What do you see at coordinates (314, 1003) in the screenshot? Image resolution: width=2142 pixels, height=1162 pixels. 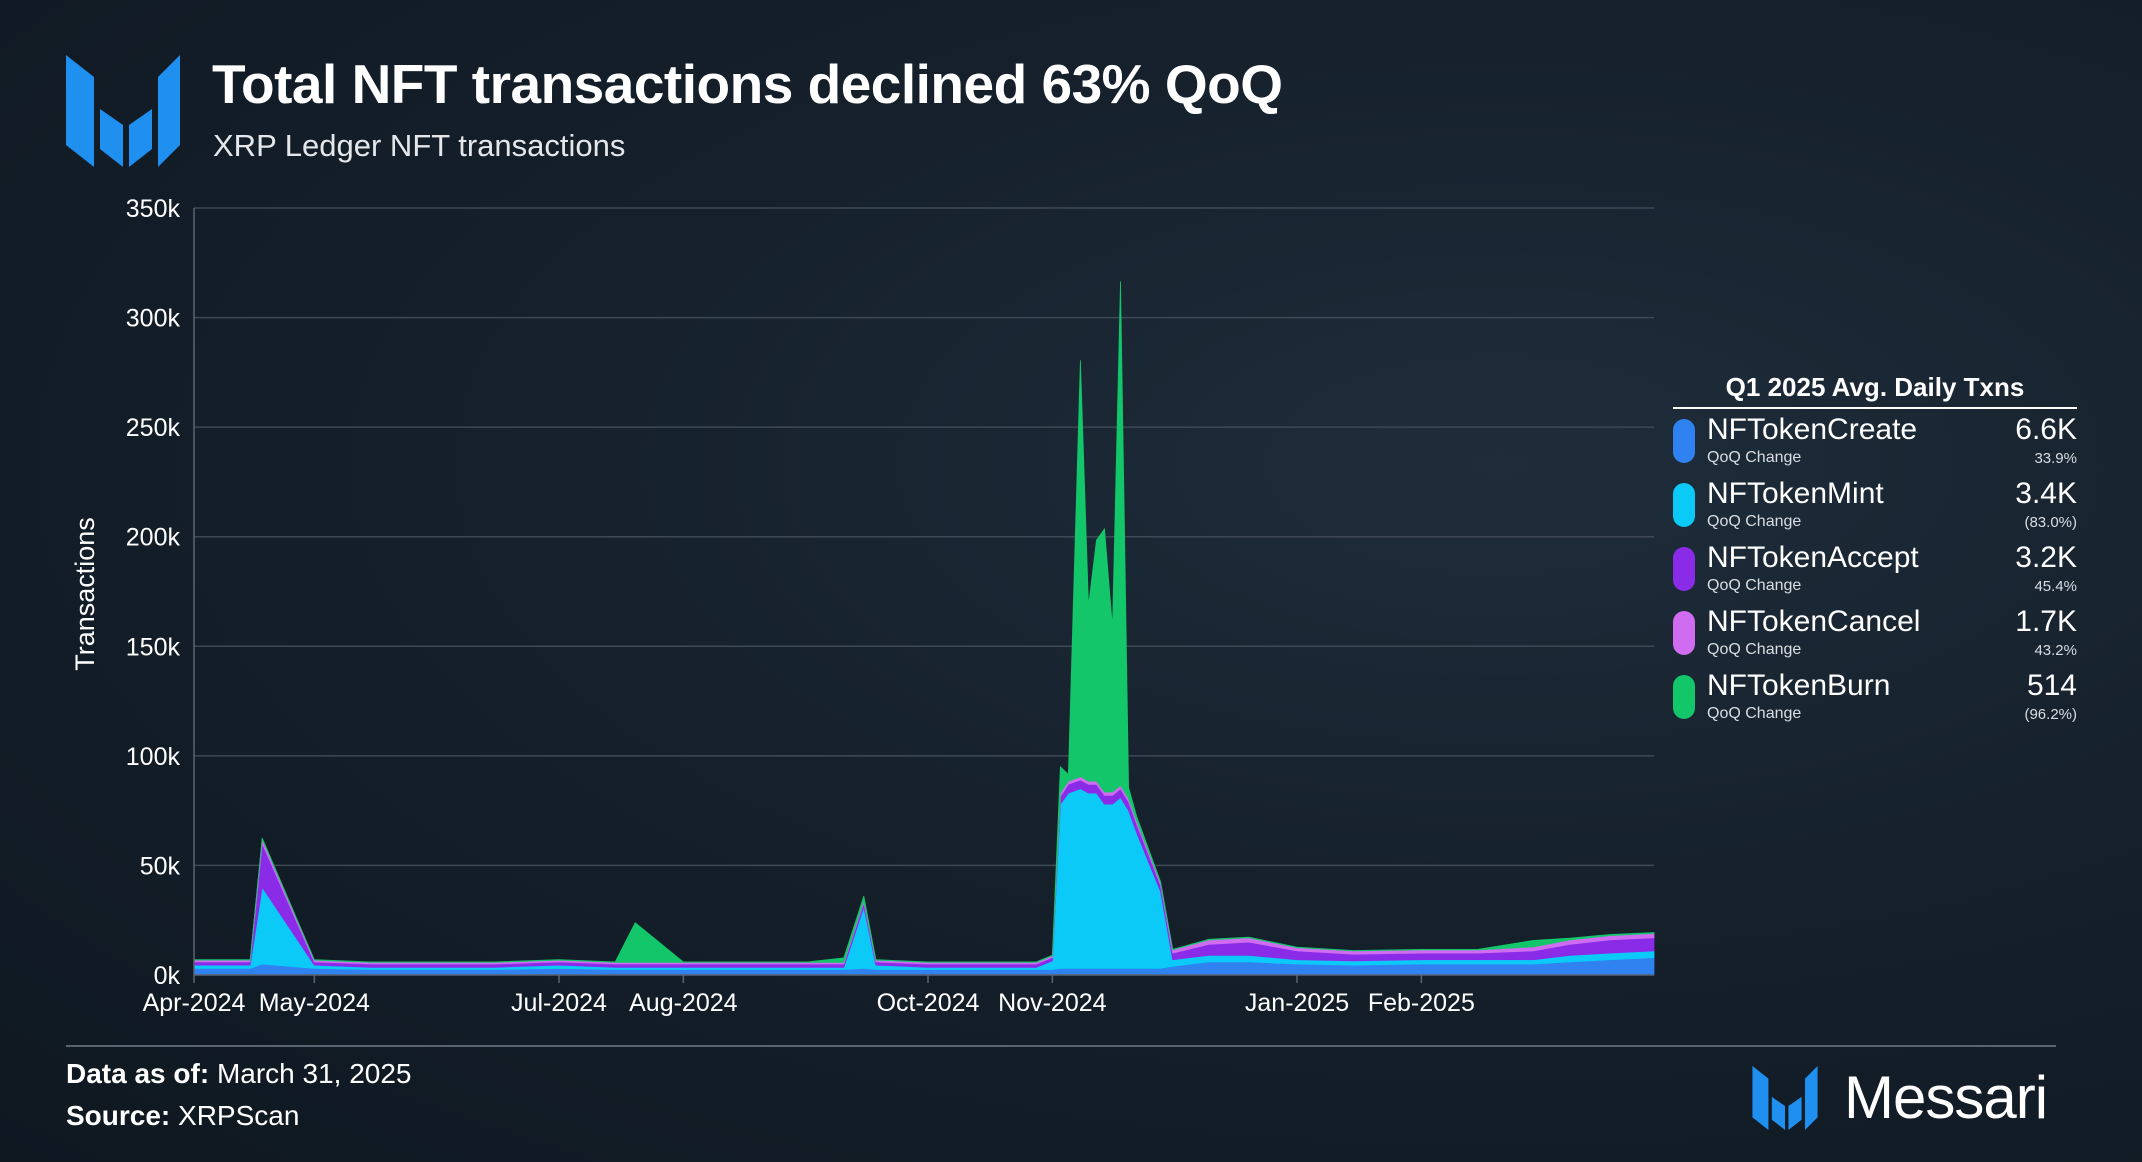 I see `x-tick-label: May-2024` at bounding box center [314, 1003].